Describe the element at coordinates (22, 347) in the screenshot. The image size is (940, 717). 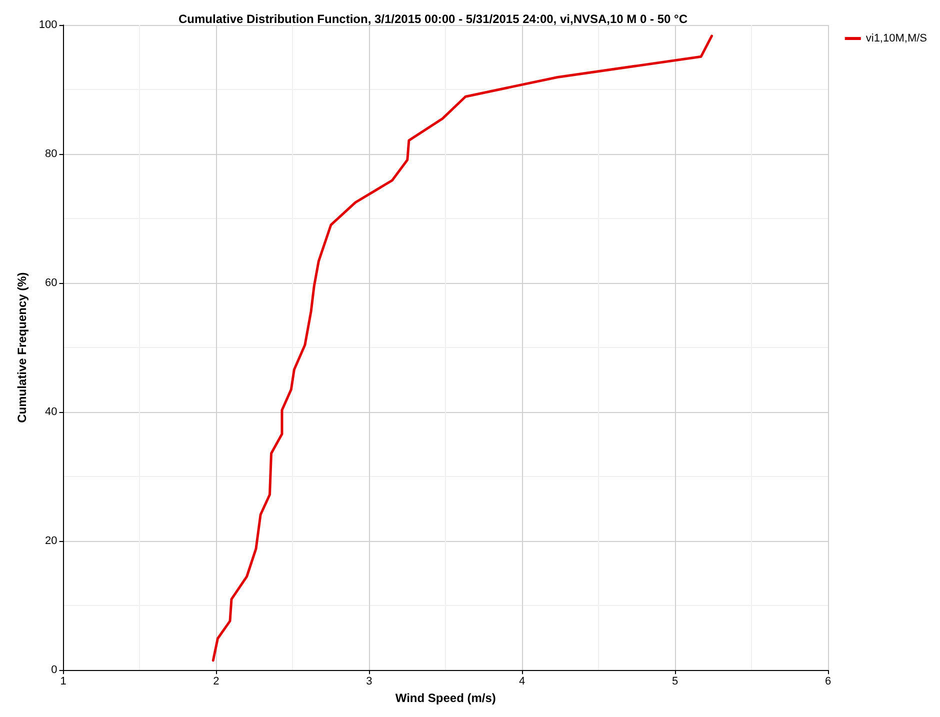
I see `y-axis-title: Cumulative Frequency (%)` at that location.